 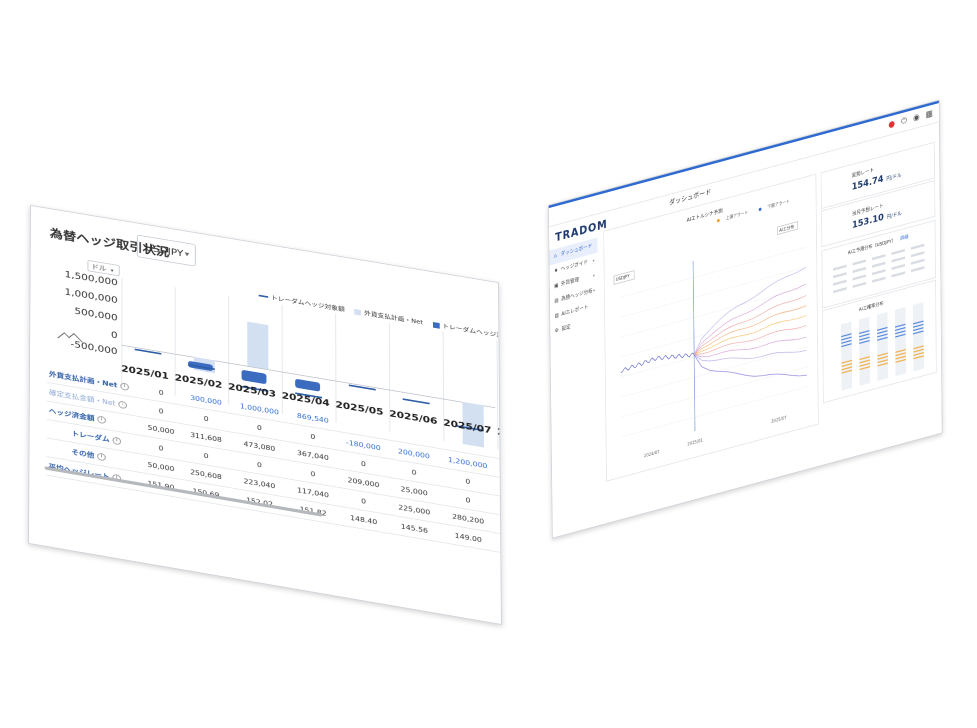 I want to click on lower-alert-legend: ● 下振アラート, so click(x=776, y=205).